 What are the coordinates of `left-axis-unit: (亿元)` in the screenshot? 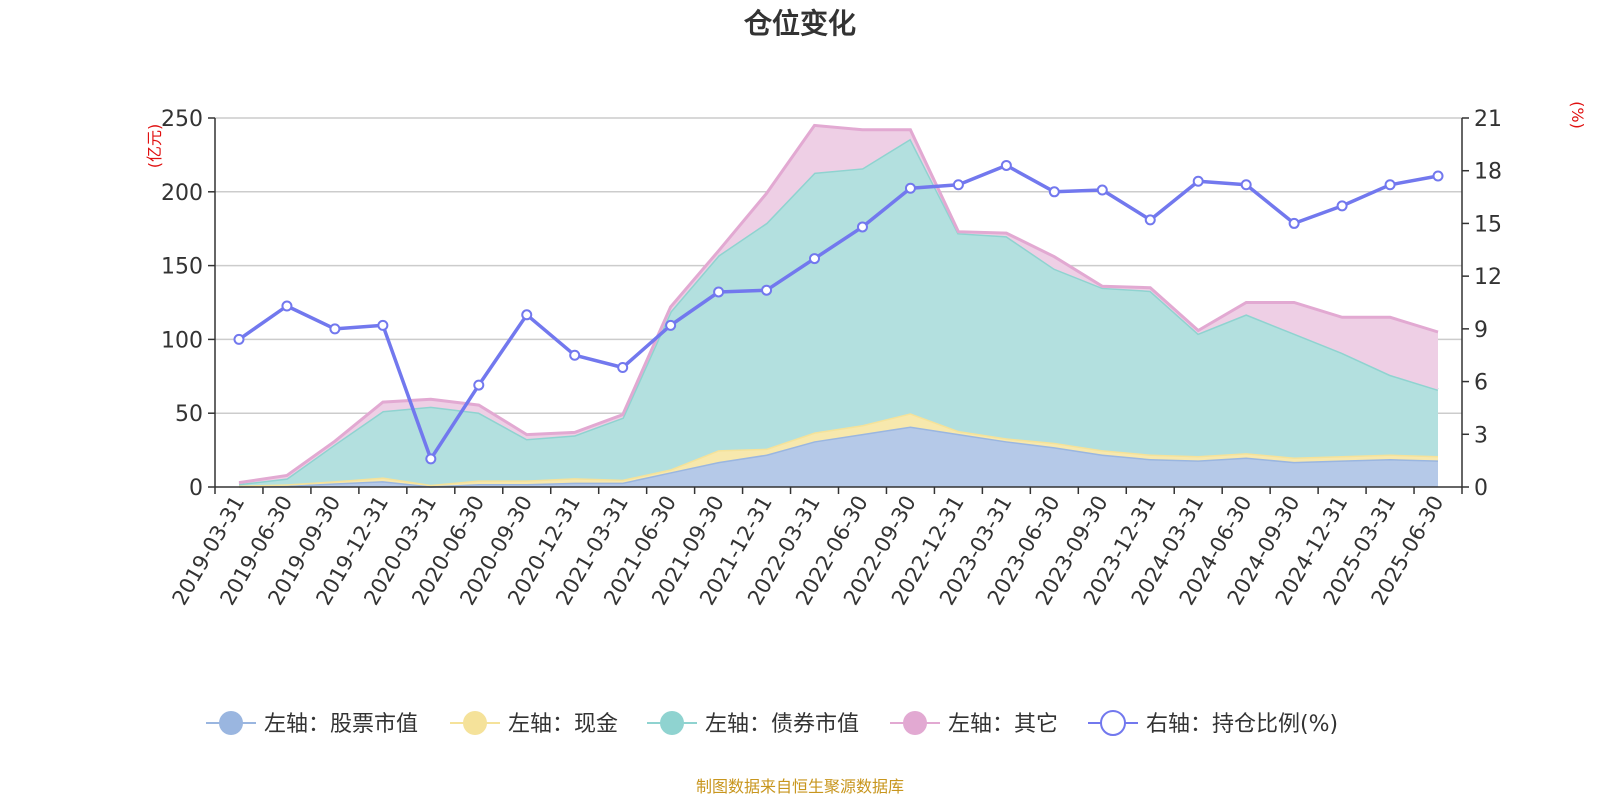 It's located at (154, 146).